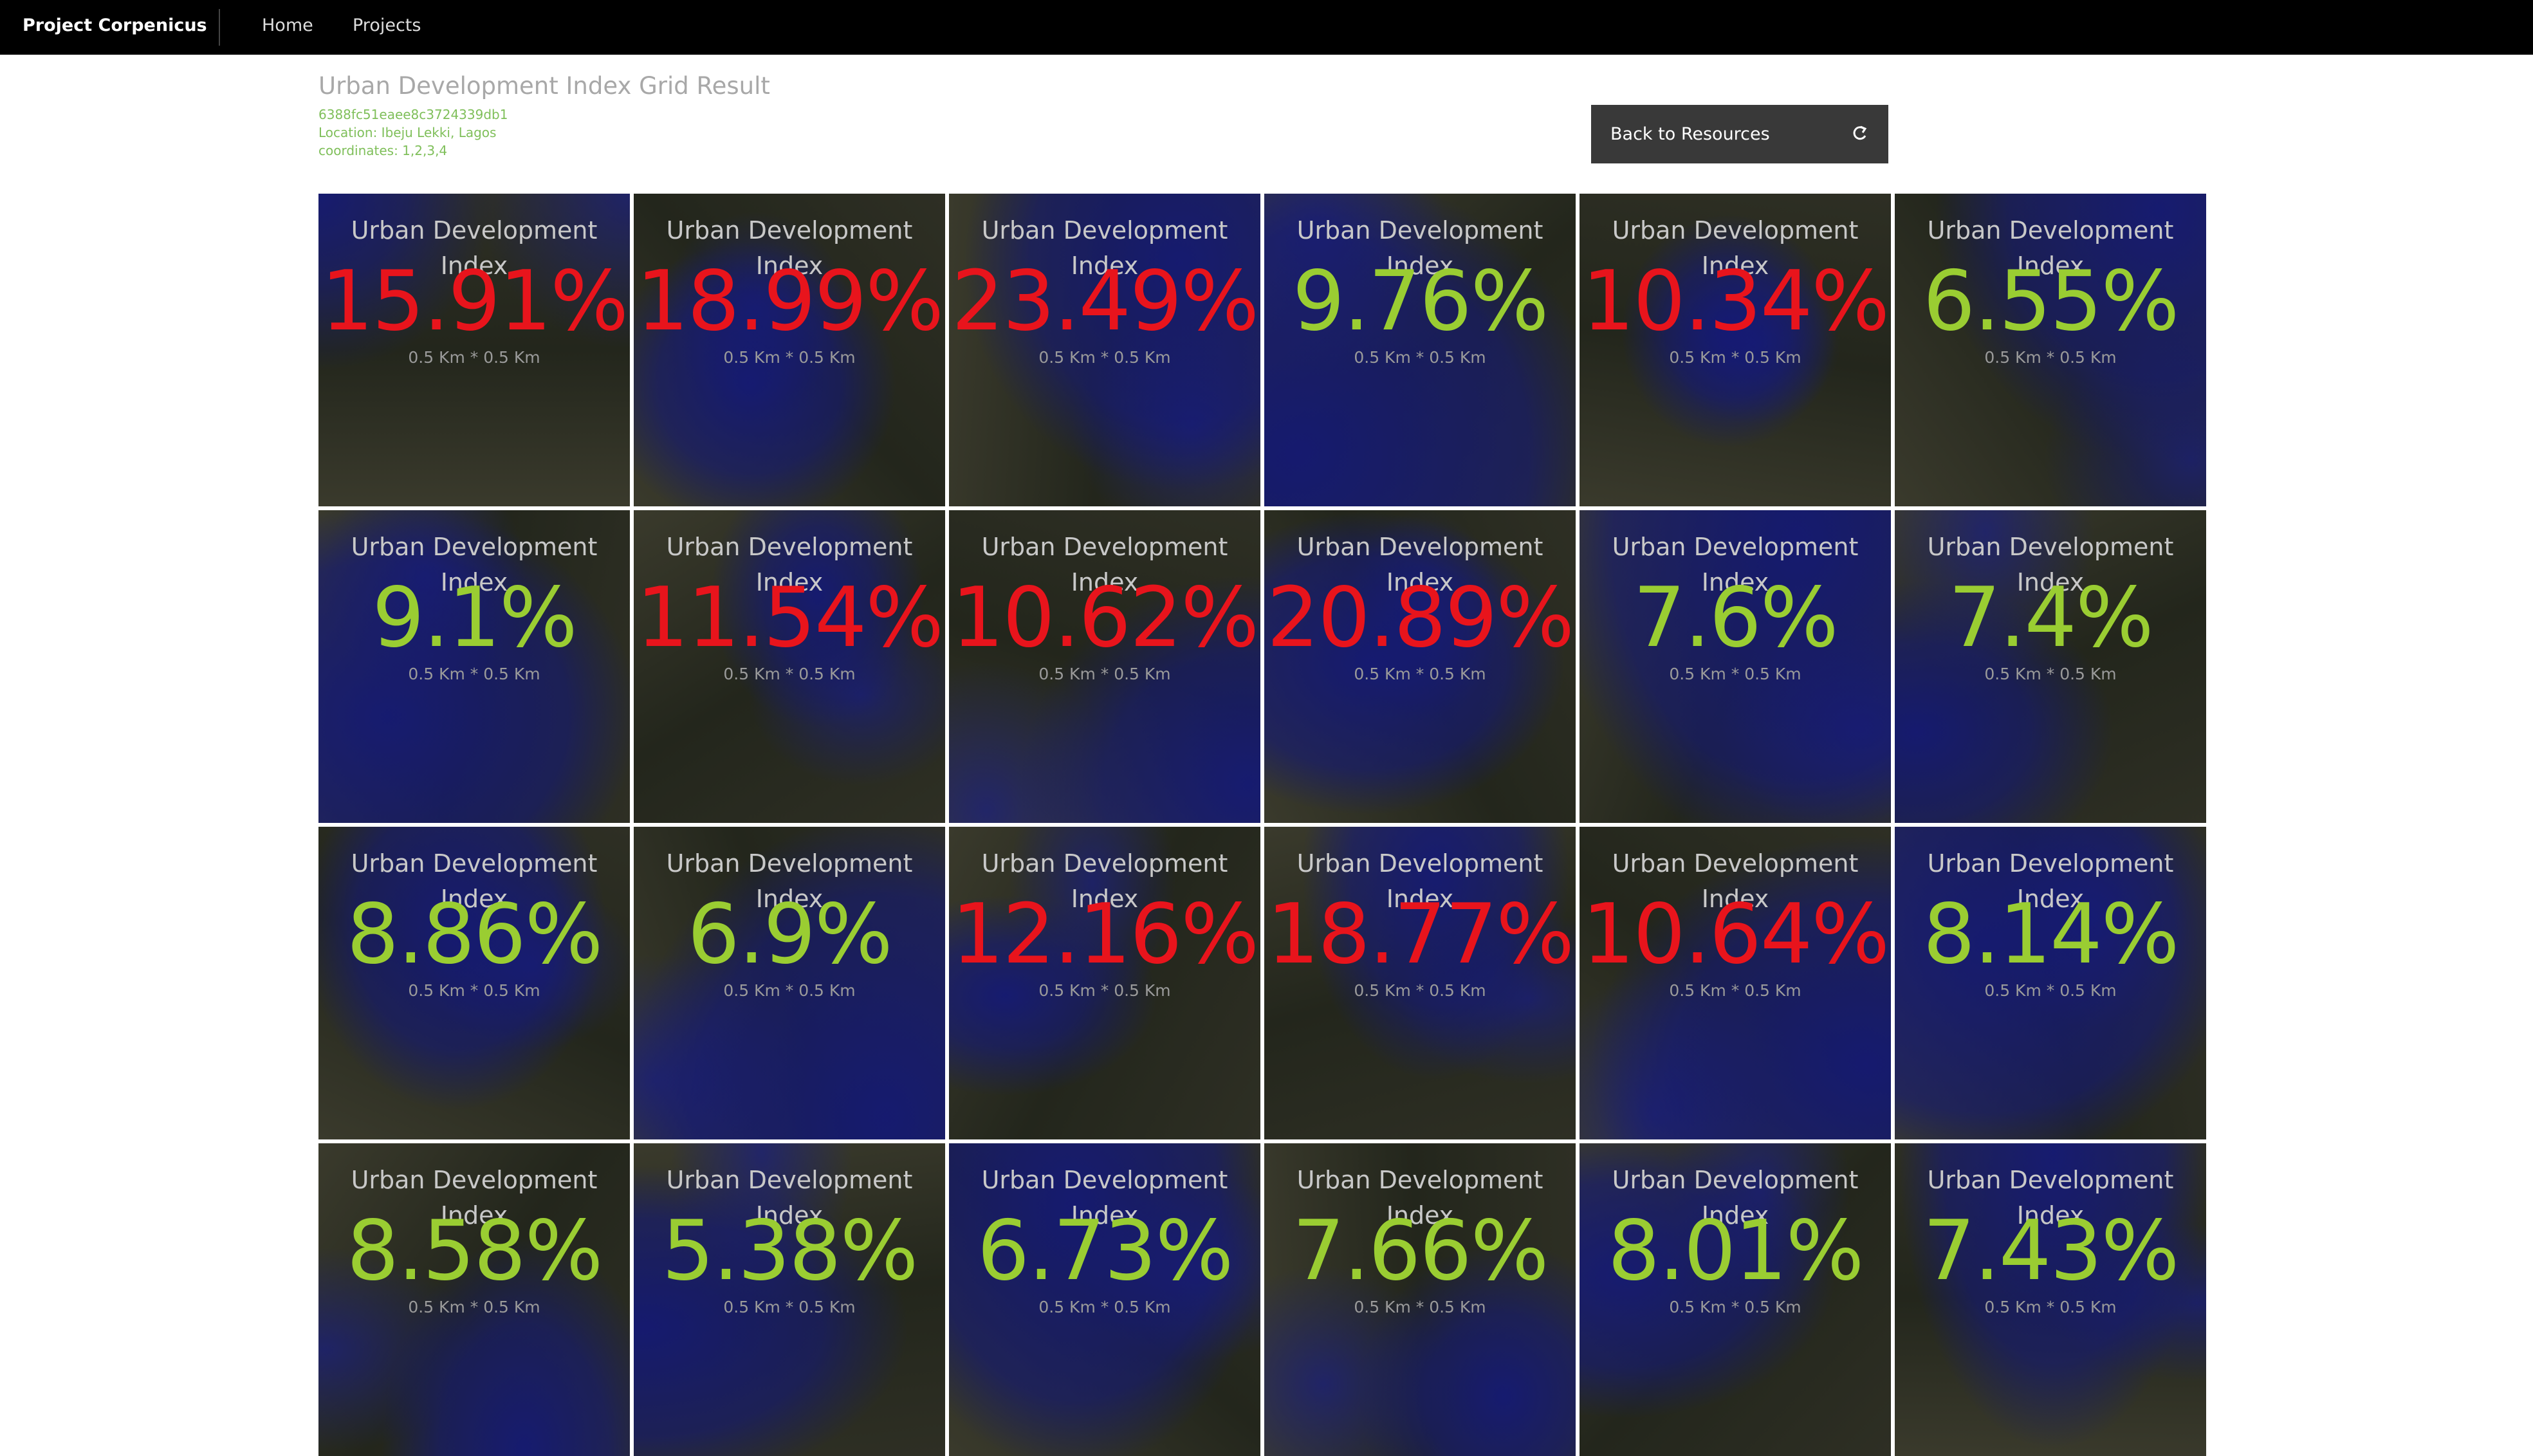 The width and height of the screenshot is (2533, 1456). What do you see at coordinates (1266, 28) in the screenshot?
I see `top-nav: Project Corpenicus Home Projects` at bounding box center [1266, 28].